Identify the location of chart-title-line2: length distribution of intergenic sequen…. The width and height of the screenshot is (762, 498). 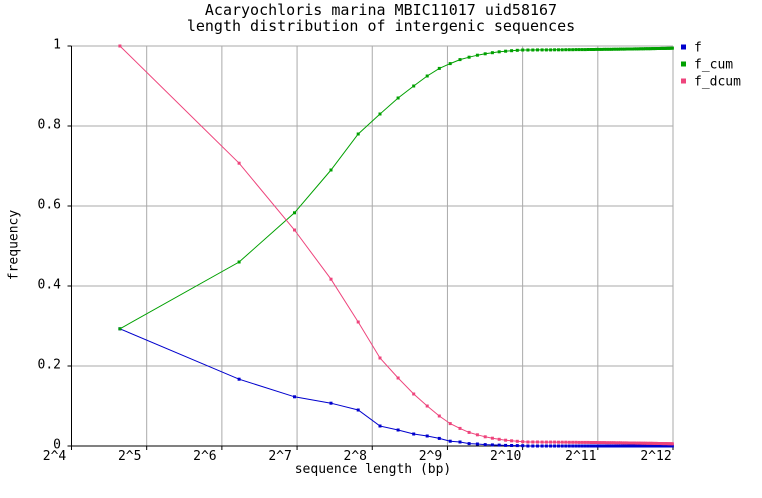
(381, 26).